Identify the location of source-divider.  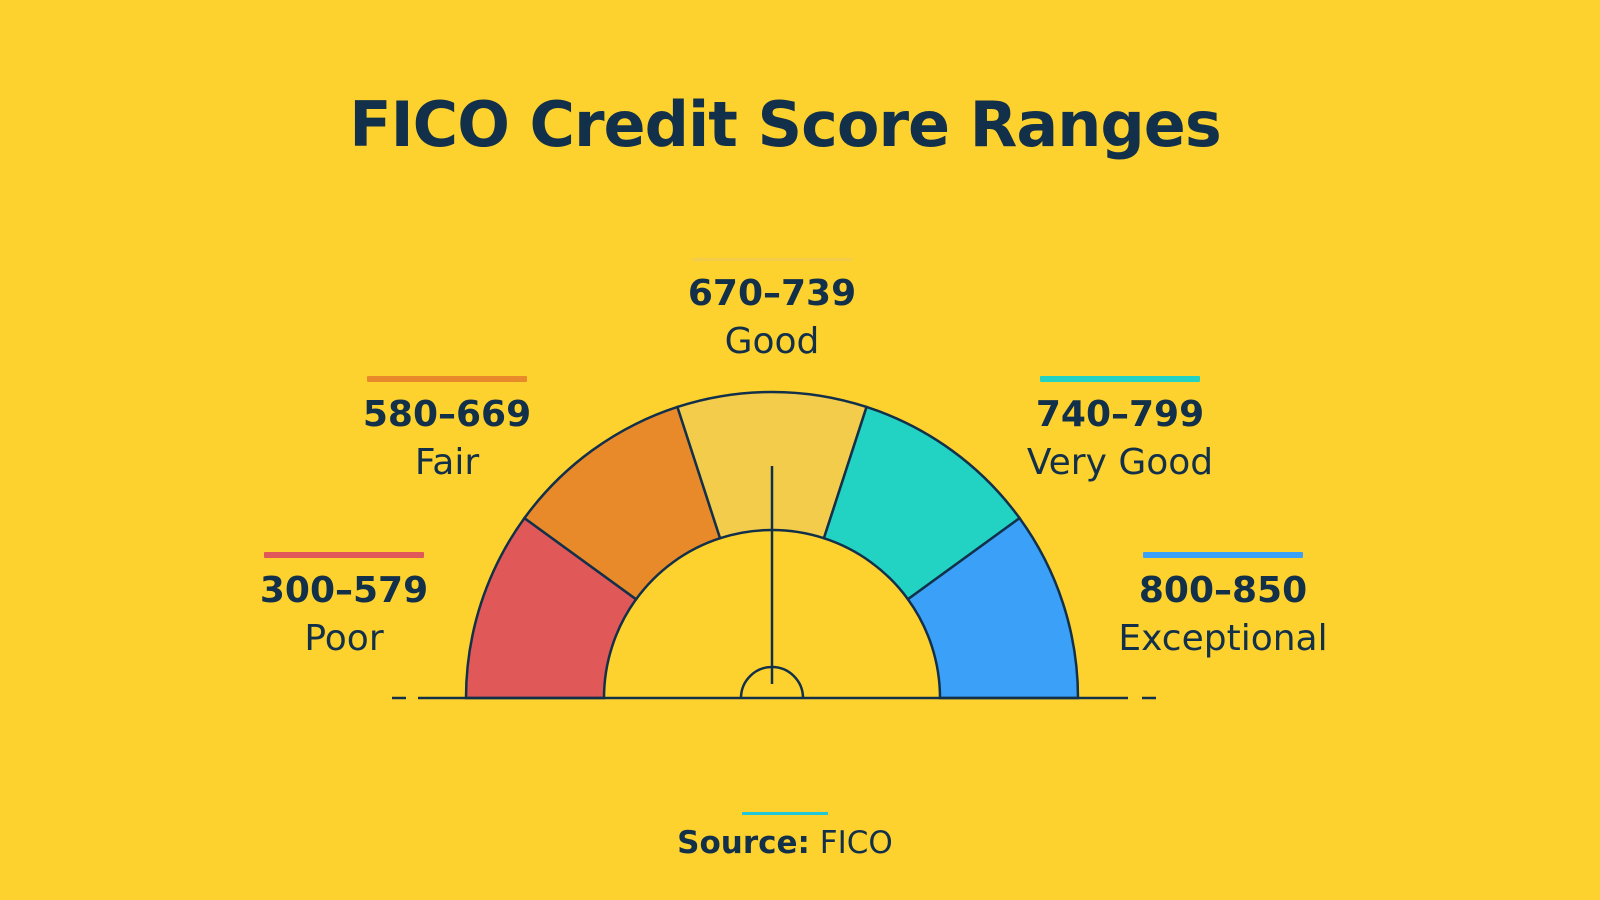
(785, 813).